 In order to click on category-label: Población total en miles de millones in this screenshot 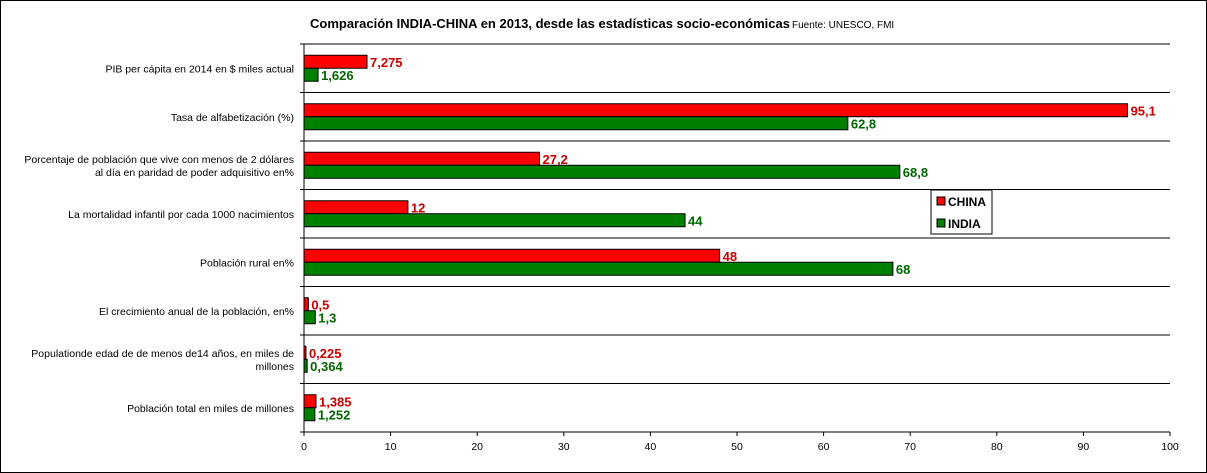, I will do `click(210, 409)`.